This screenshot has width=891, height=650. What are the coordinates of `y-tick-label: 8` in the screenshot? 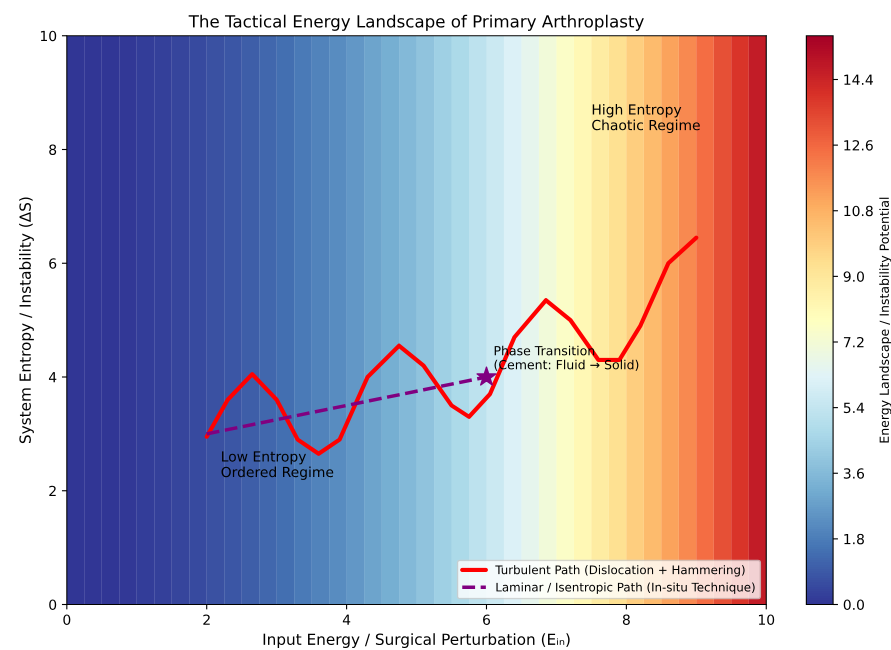 It's located at (52, 149).